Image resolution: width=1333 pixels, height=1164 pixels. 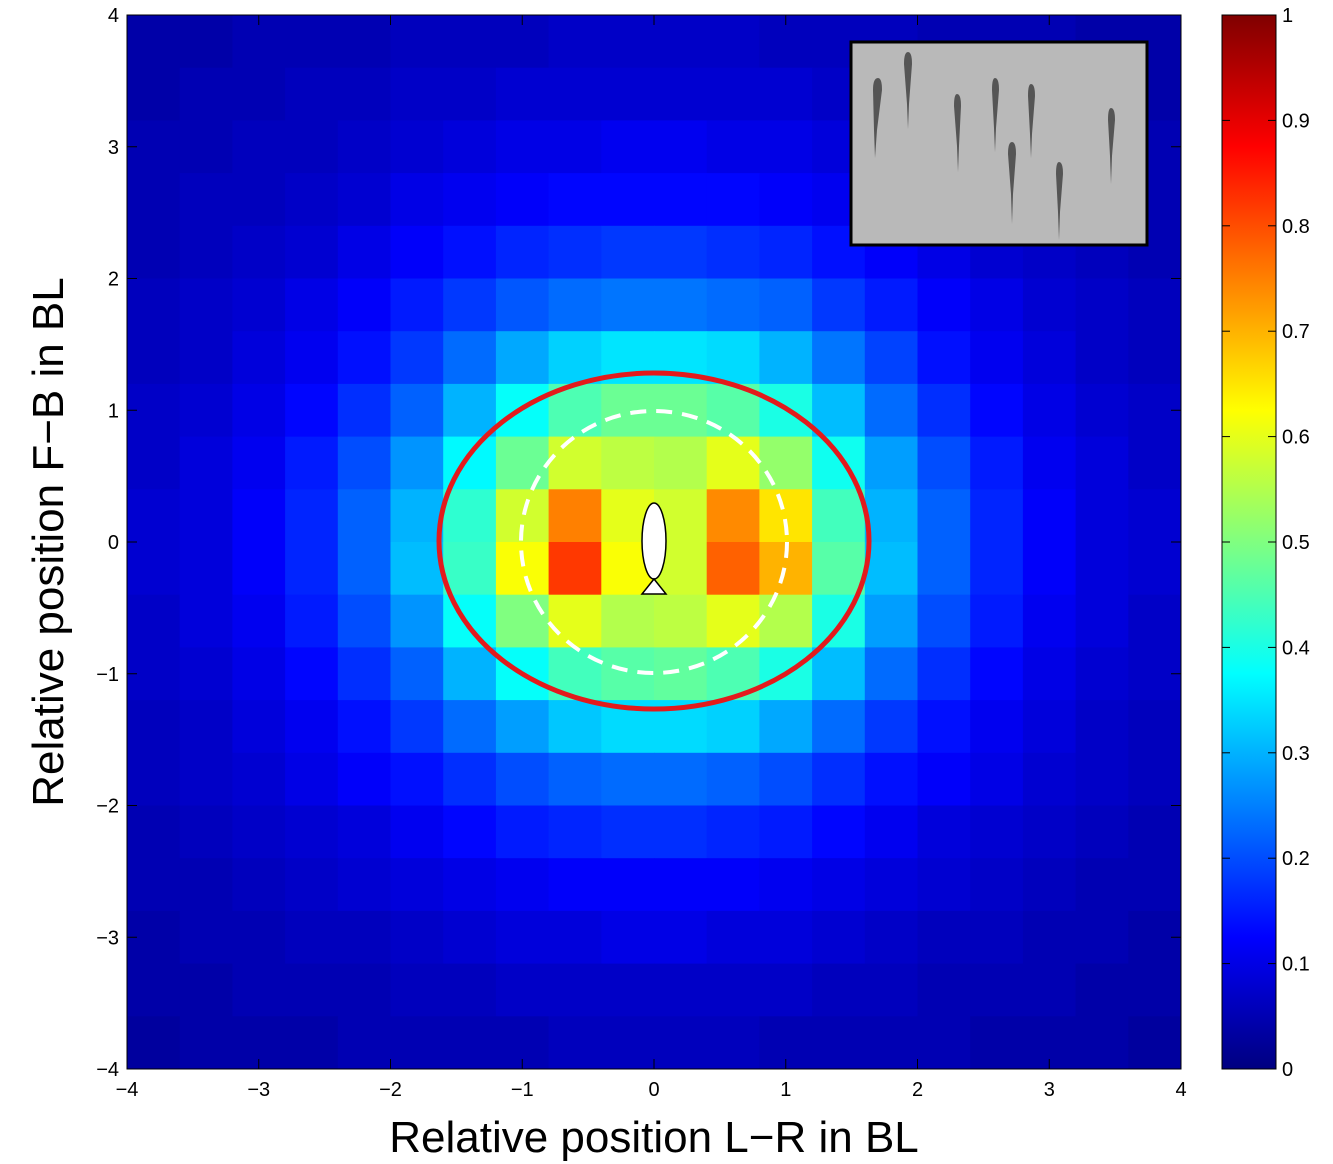 I want to click on colorbar-tick-label: 1, so click(x=1287, y=16).